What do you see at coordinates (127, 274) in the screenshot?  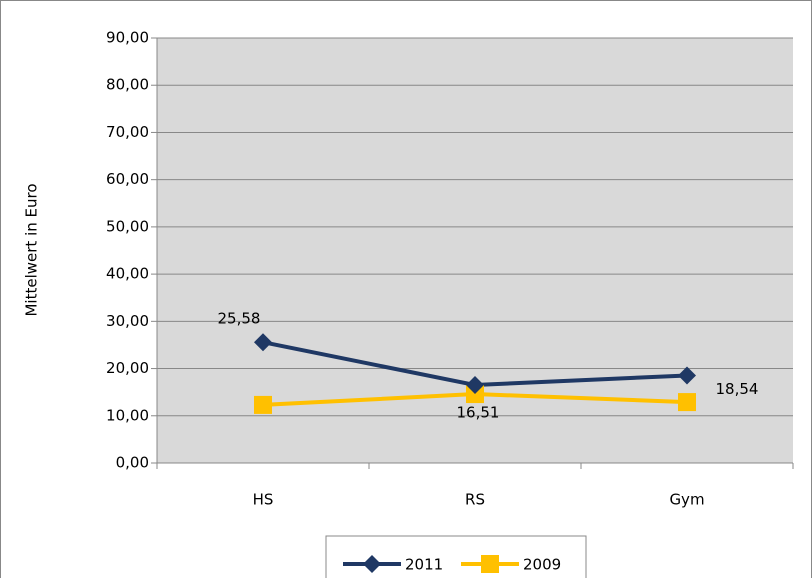 I see `y-tick-label: 40,00` at bounding box center [127, 274].